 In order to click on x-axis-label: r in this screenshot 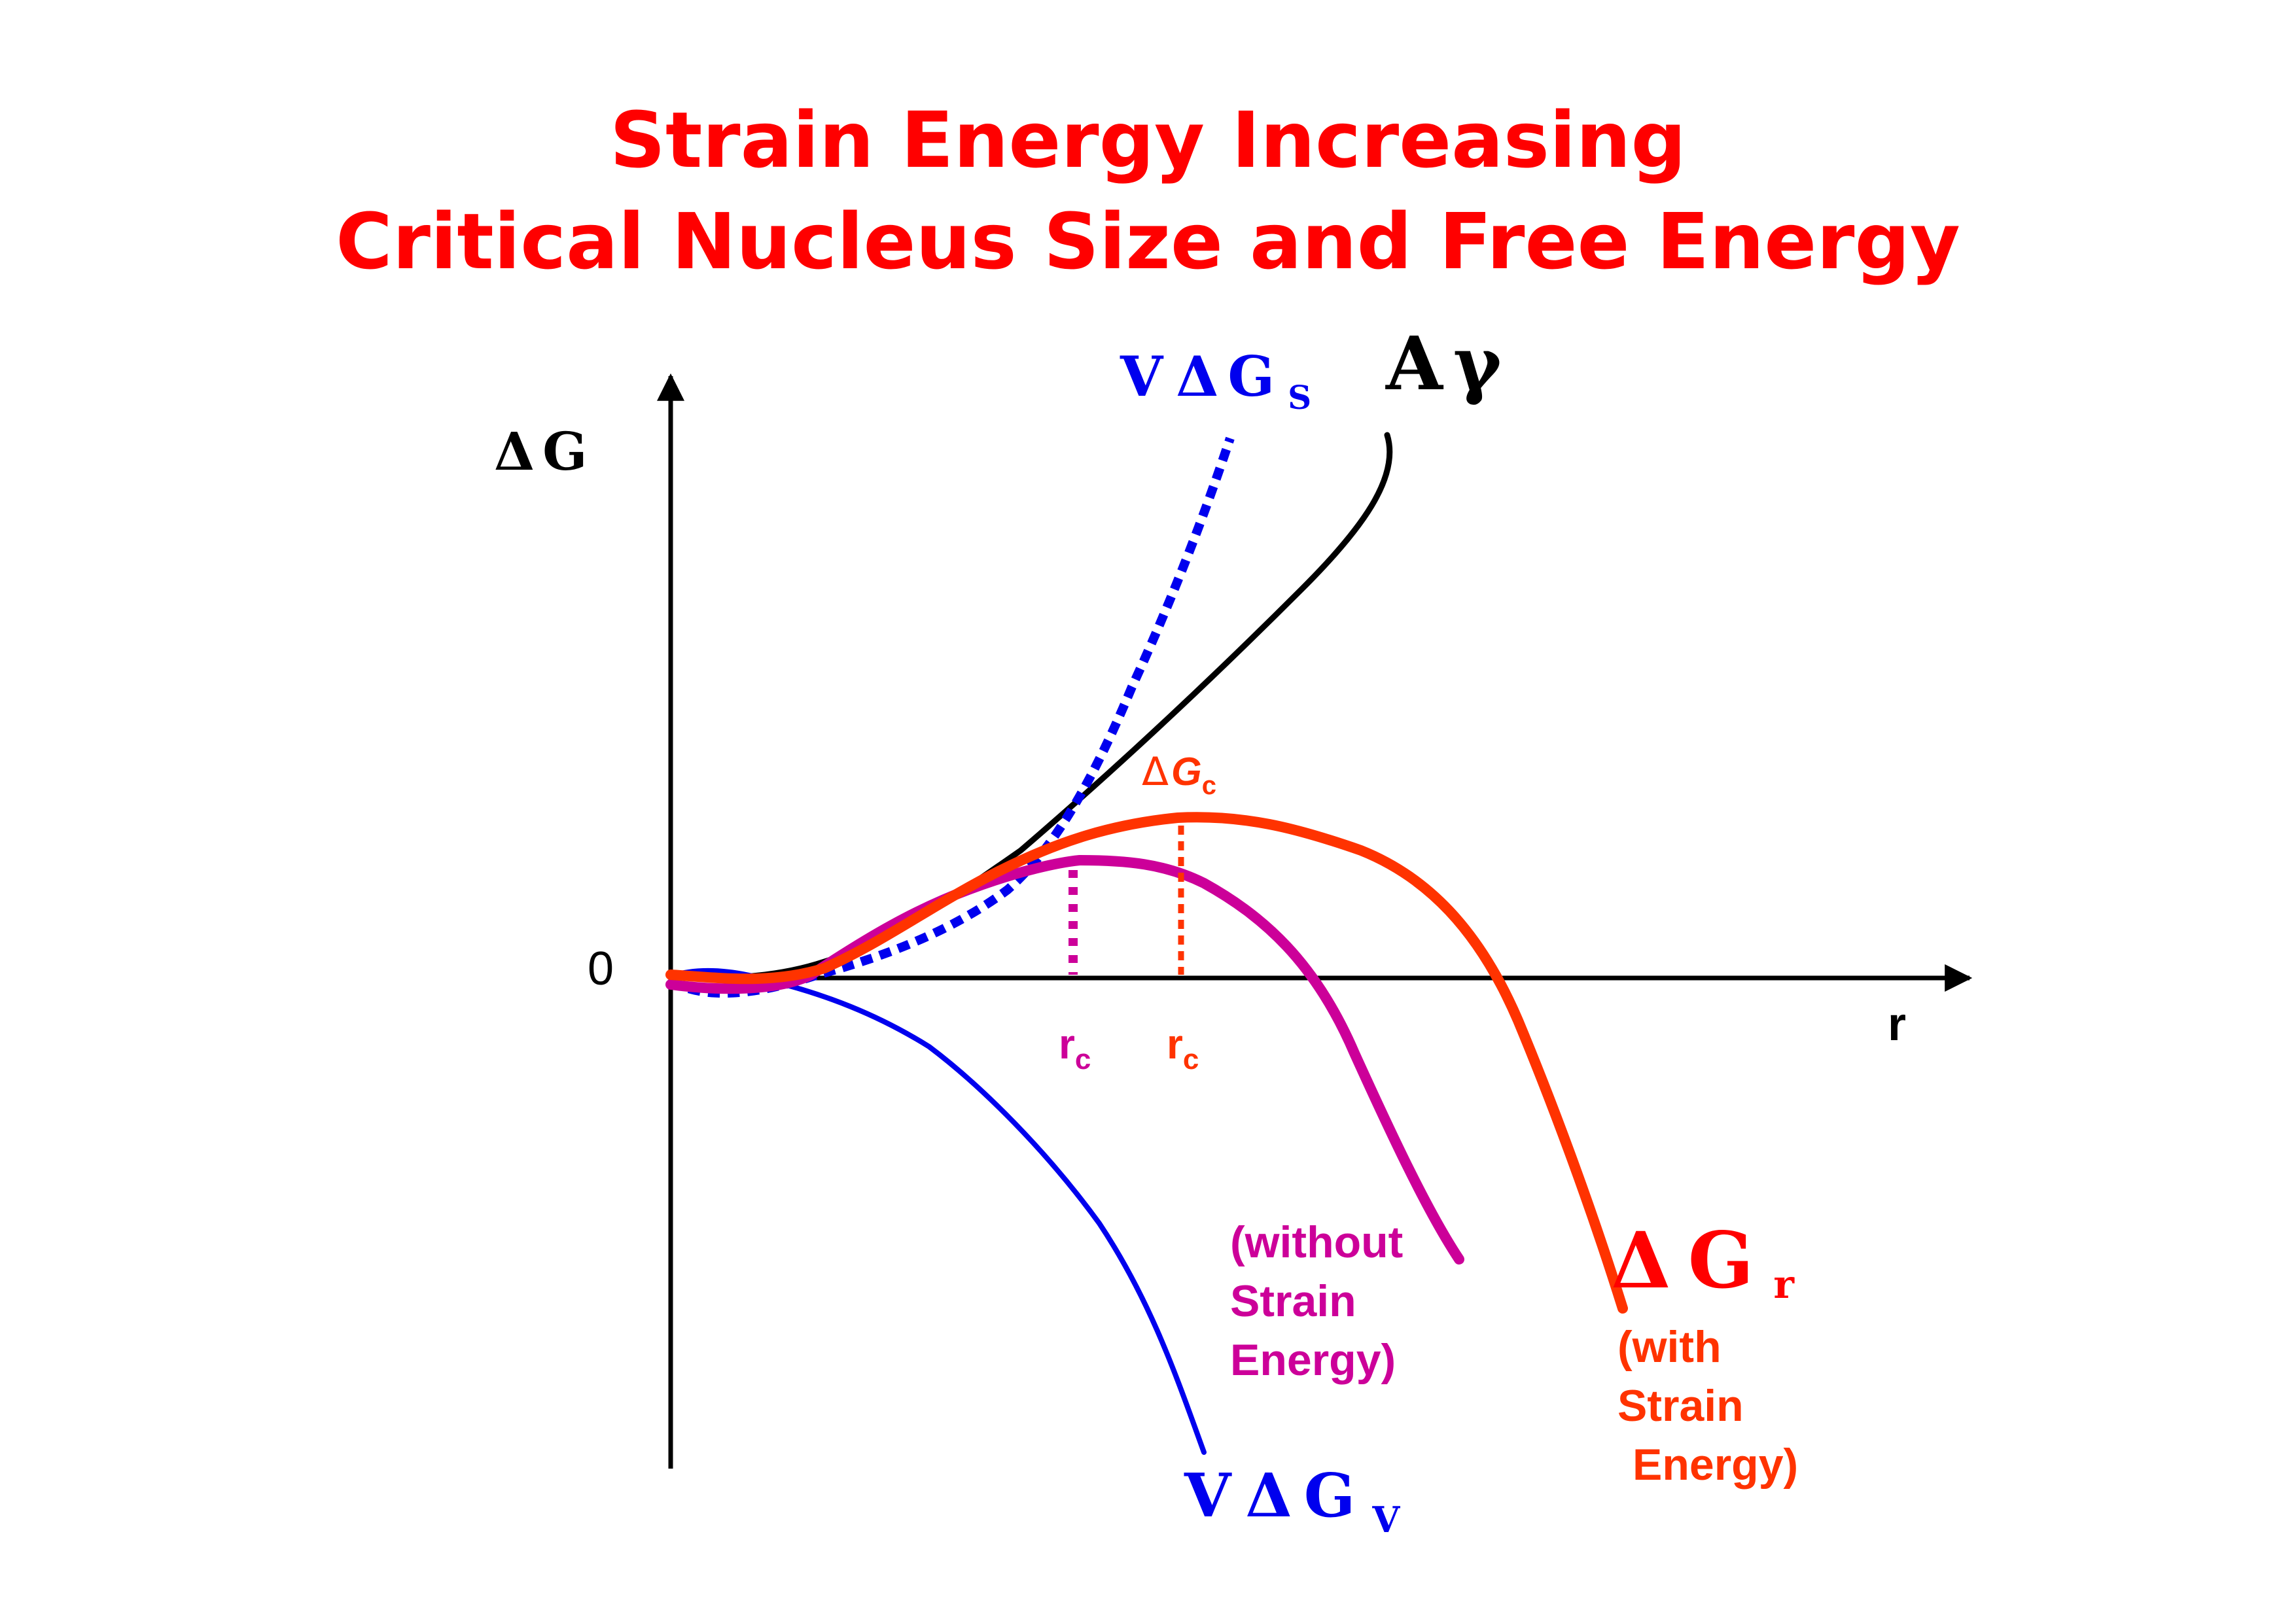, I will do `click(1897, 1024)`.